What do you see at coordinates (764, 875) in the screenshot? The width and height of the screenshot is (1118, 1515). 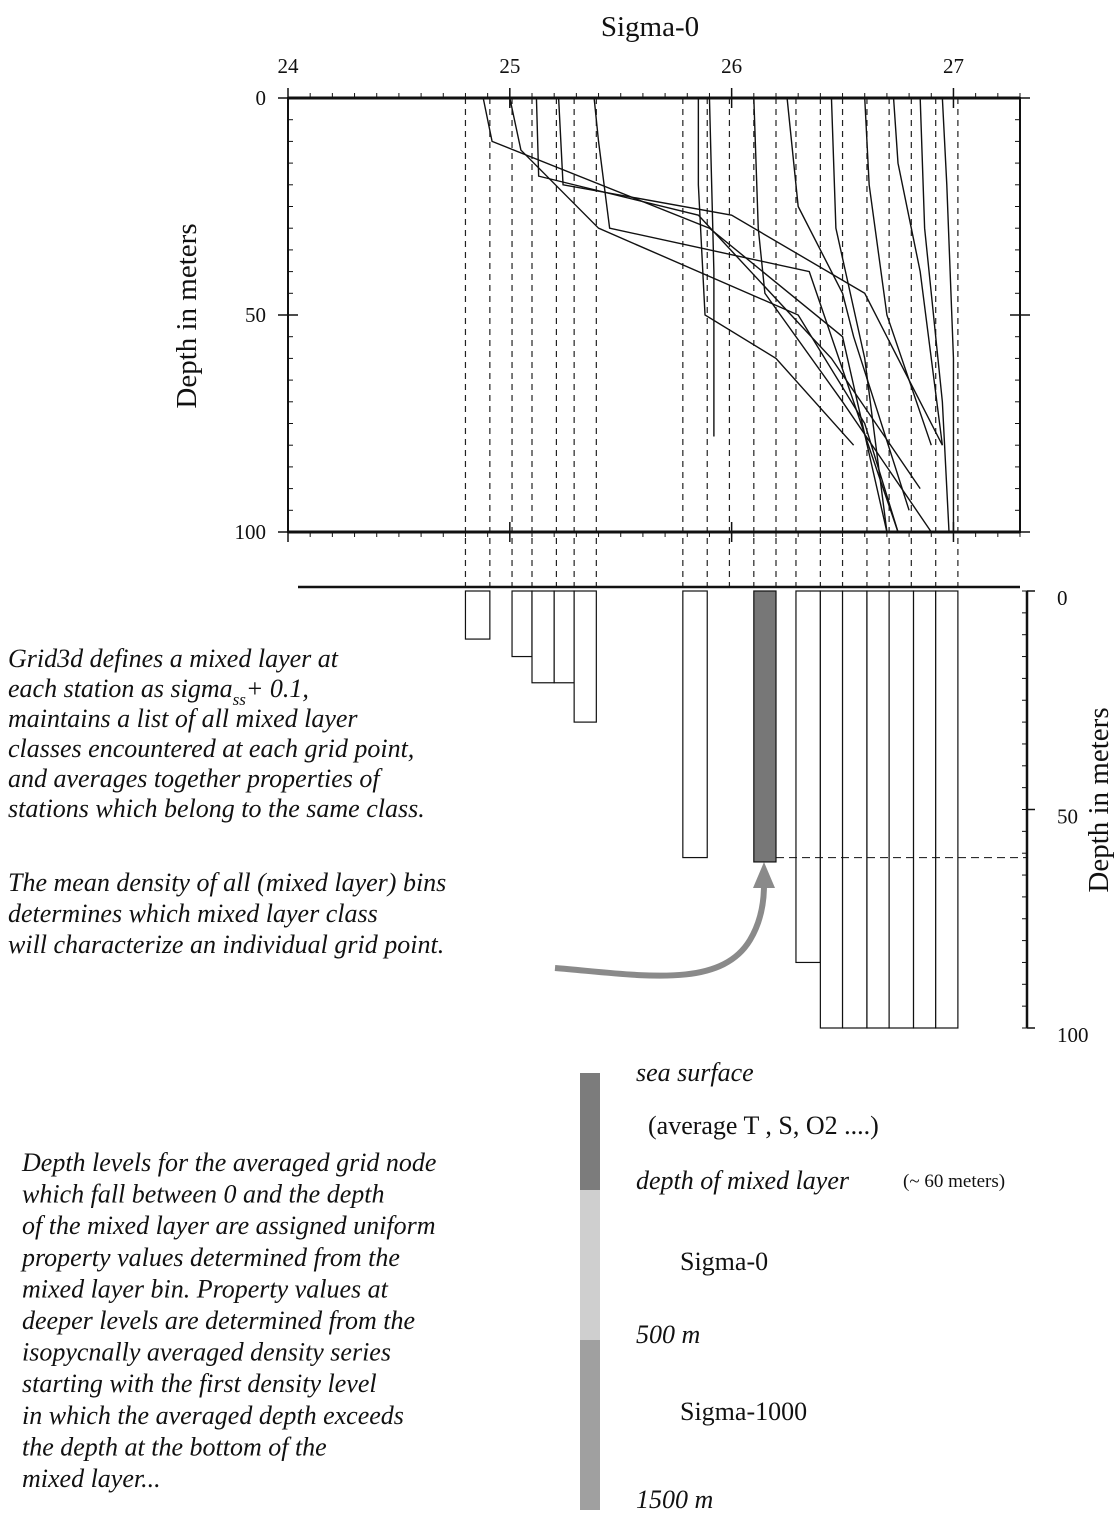 I see `arrow-head` at bounding box center [764, 875].